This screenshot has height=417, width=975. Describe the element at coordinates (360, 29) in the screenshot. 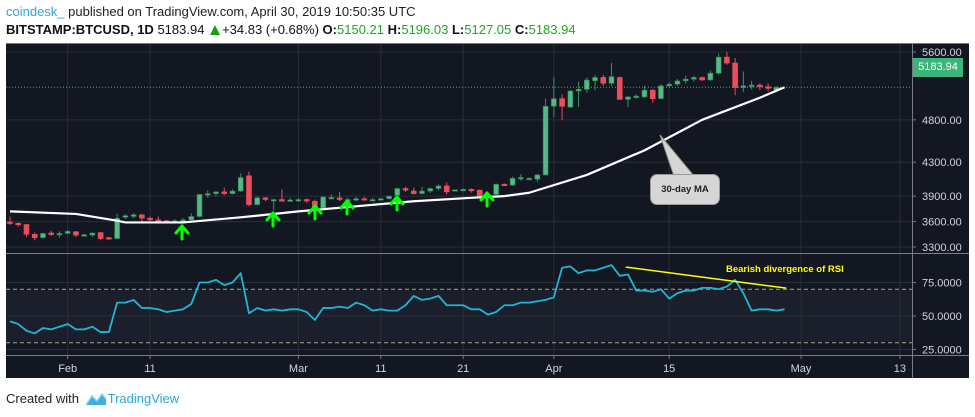

I see `open-value: 5150.21` at that location.